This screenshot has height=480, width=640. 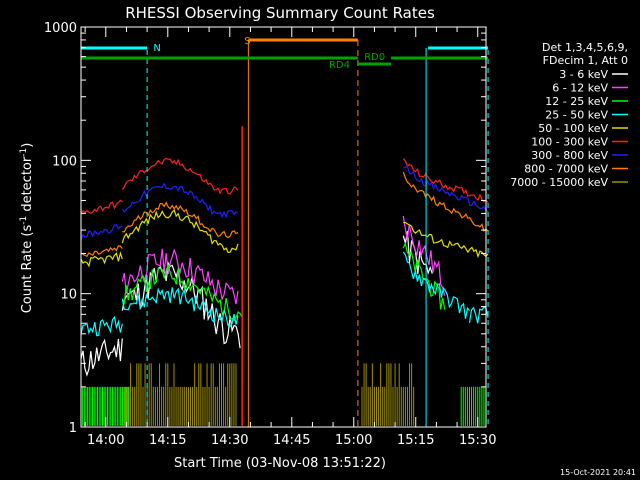 I want to click on y-axis-title: Count Rate (s-1 detector-1), so click(x=27, y=228).